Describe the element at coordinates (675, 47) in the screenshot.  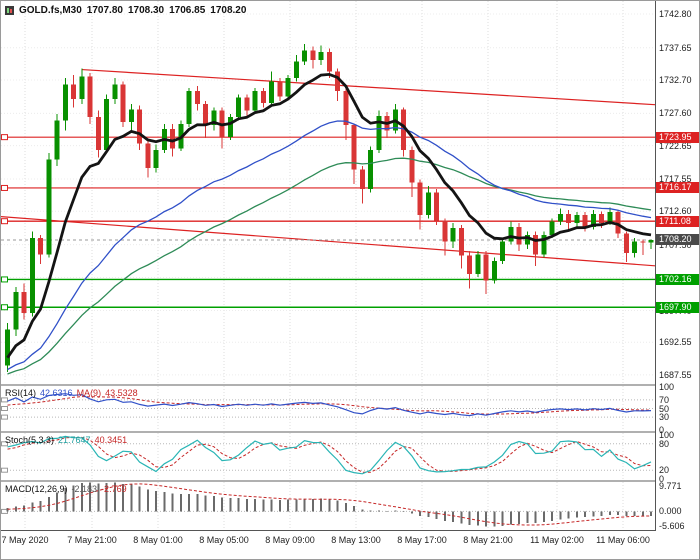
I see `price-tick-label: 1737.65` at that location.